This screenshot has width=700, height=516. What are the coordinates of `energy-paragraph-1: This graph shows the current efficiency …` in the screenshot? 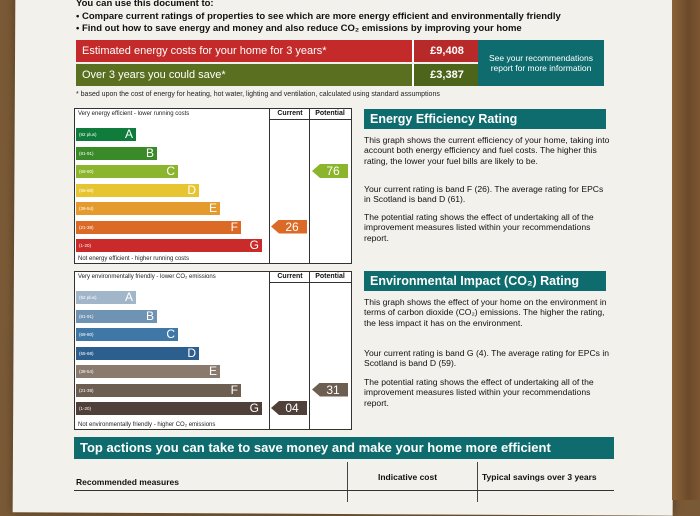 It's located at (487, 150).